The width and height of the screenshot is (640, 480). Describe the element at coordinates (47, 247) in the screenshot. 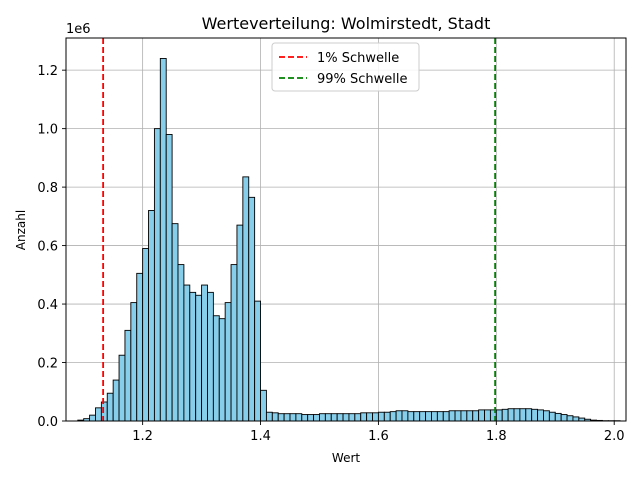

I see `y-tick-label: 0.6` at that location.